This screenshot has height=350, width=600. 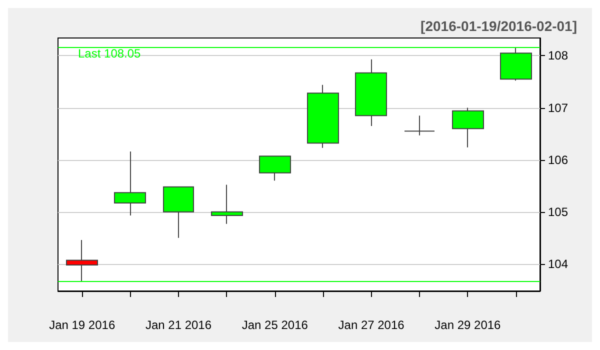 I want to click on y-tick-label: 106, so click(x=558, y=159).